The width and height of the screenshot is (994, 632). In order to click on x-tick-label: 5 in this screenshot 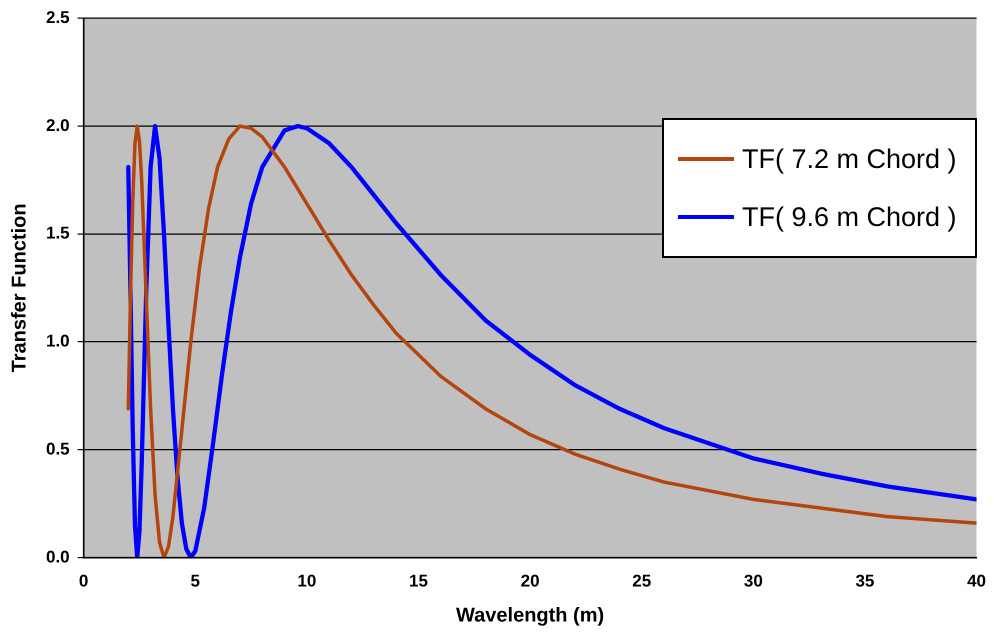, I will do `click(195, 580)`.